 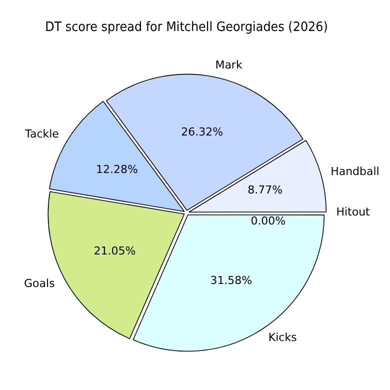 What do you see at coordinates (186, 26) in the screenshot?
I see `chart-title: DT score spread for Mitchell Georgiades (2026)` at bounding box center [186, 26].